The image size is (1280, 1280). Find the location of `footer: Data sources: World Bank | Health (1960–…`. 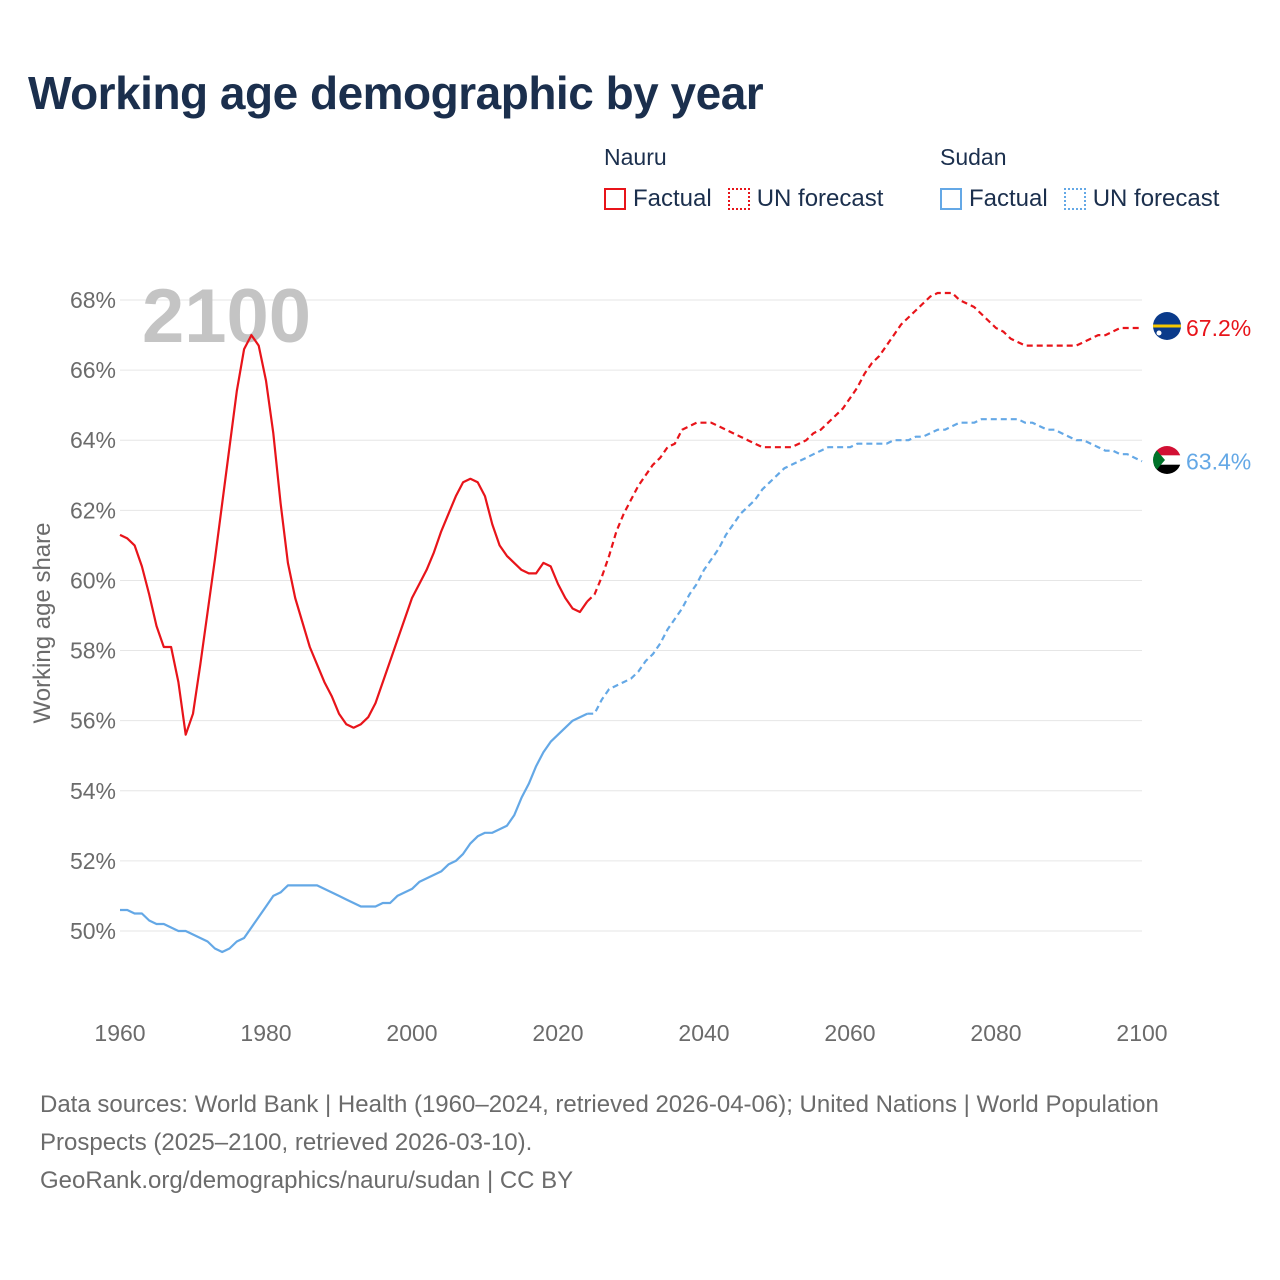

footer: Data sources: World Bank | Health (1960–… is located at coordinates (630, 1143).